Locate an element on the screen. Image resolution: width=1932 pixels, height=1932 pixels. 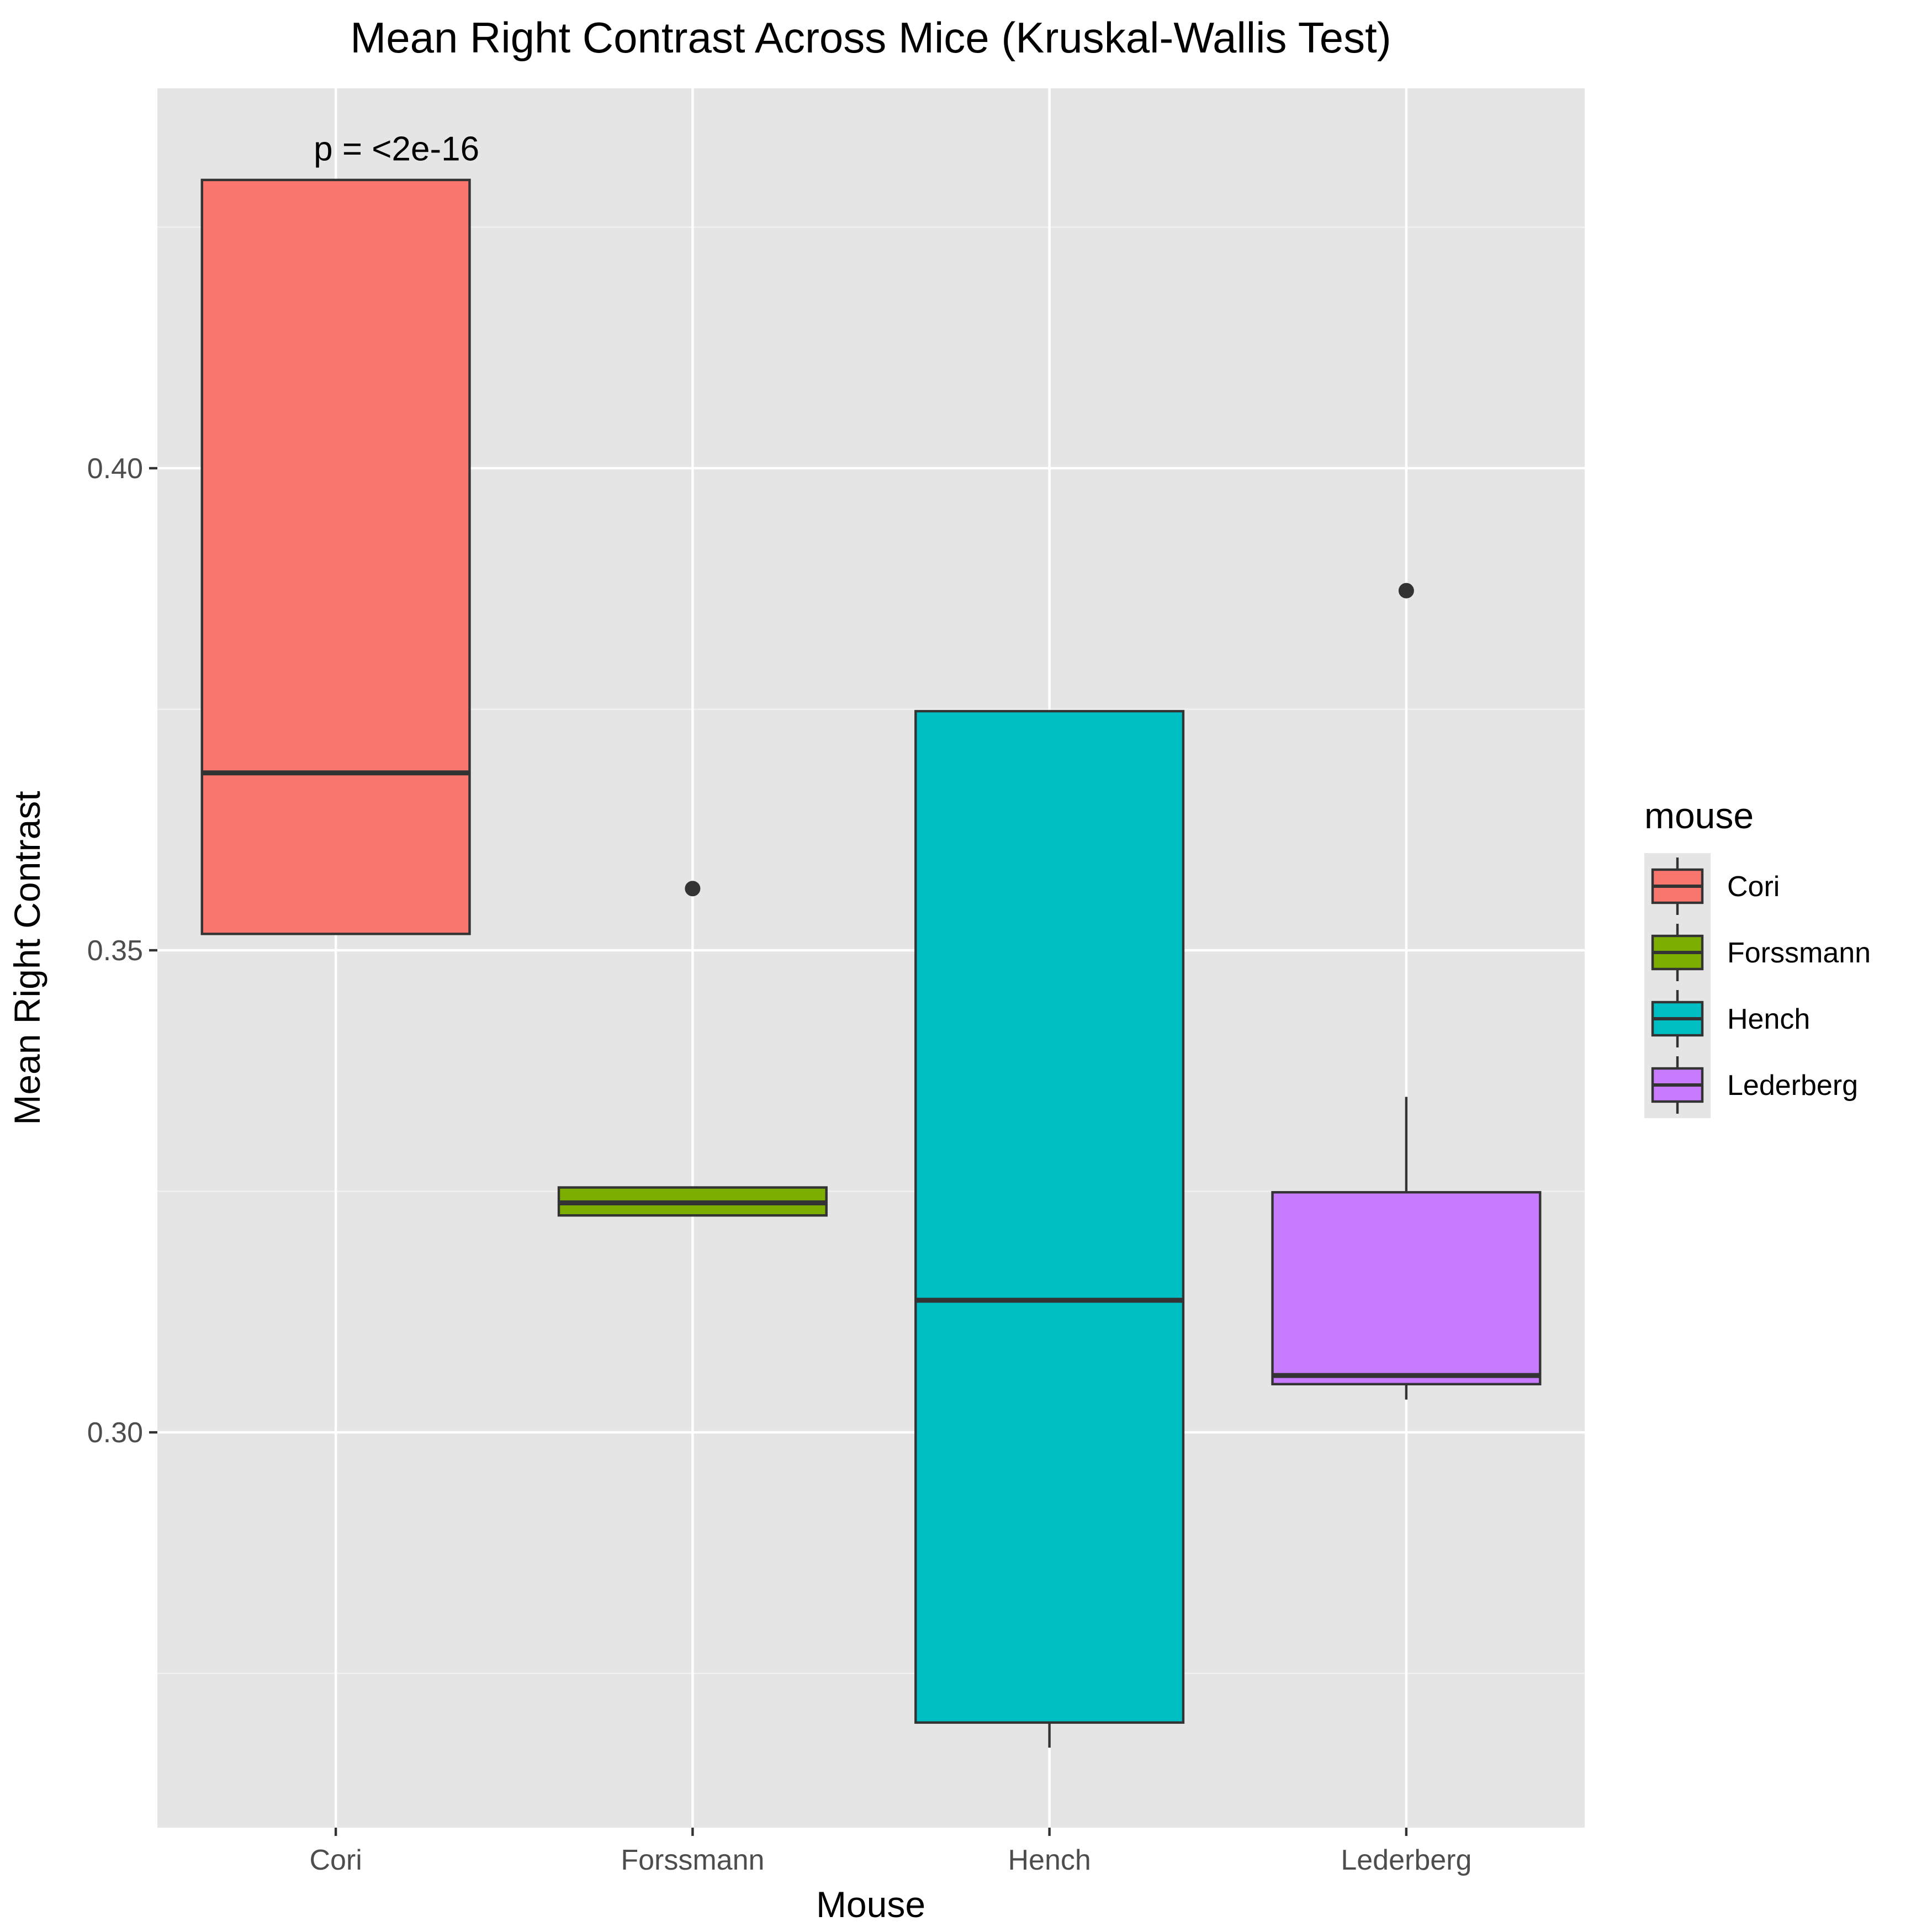
legend-label: Hench is located at coordinates (1768, 1019).